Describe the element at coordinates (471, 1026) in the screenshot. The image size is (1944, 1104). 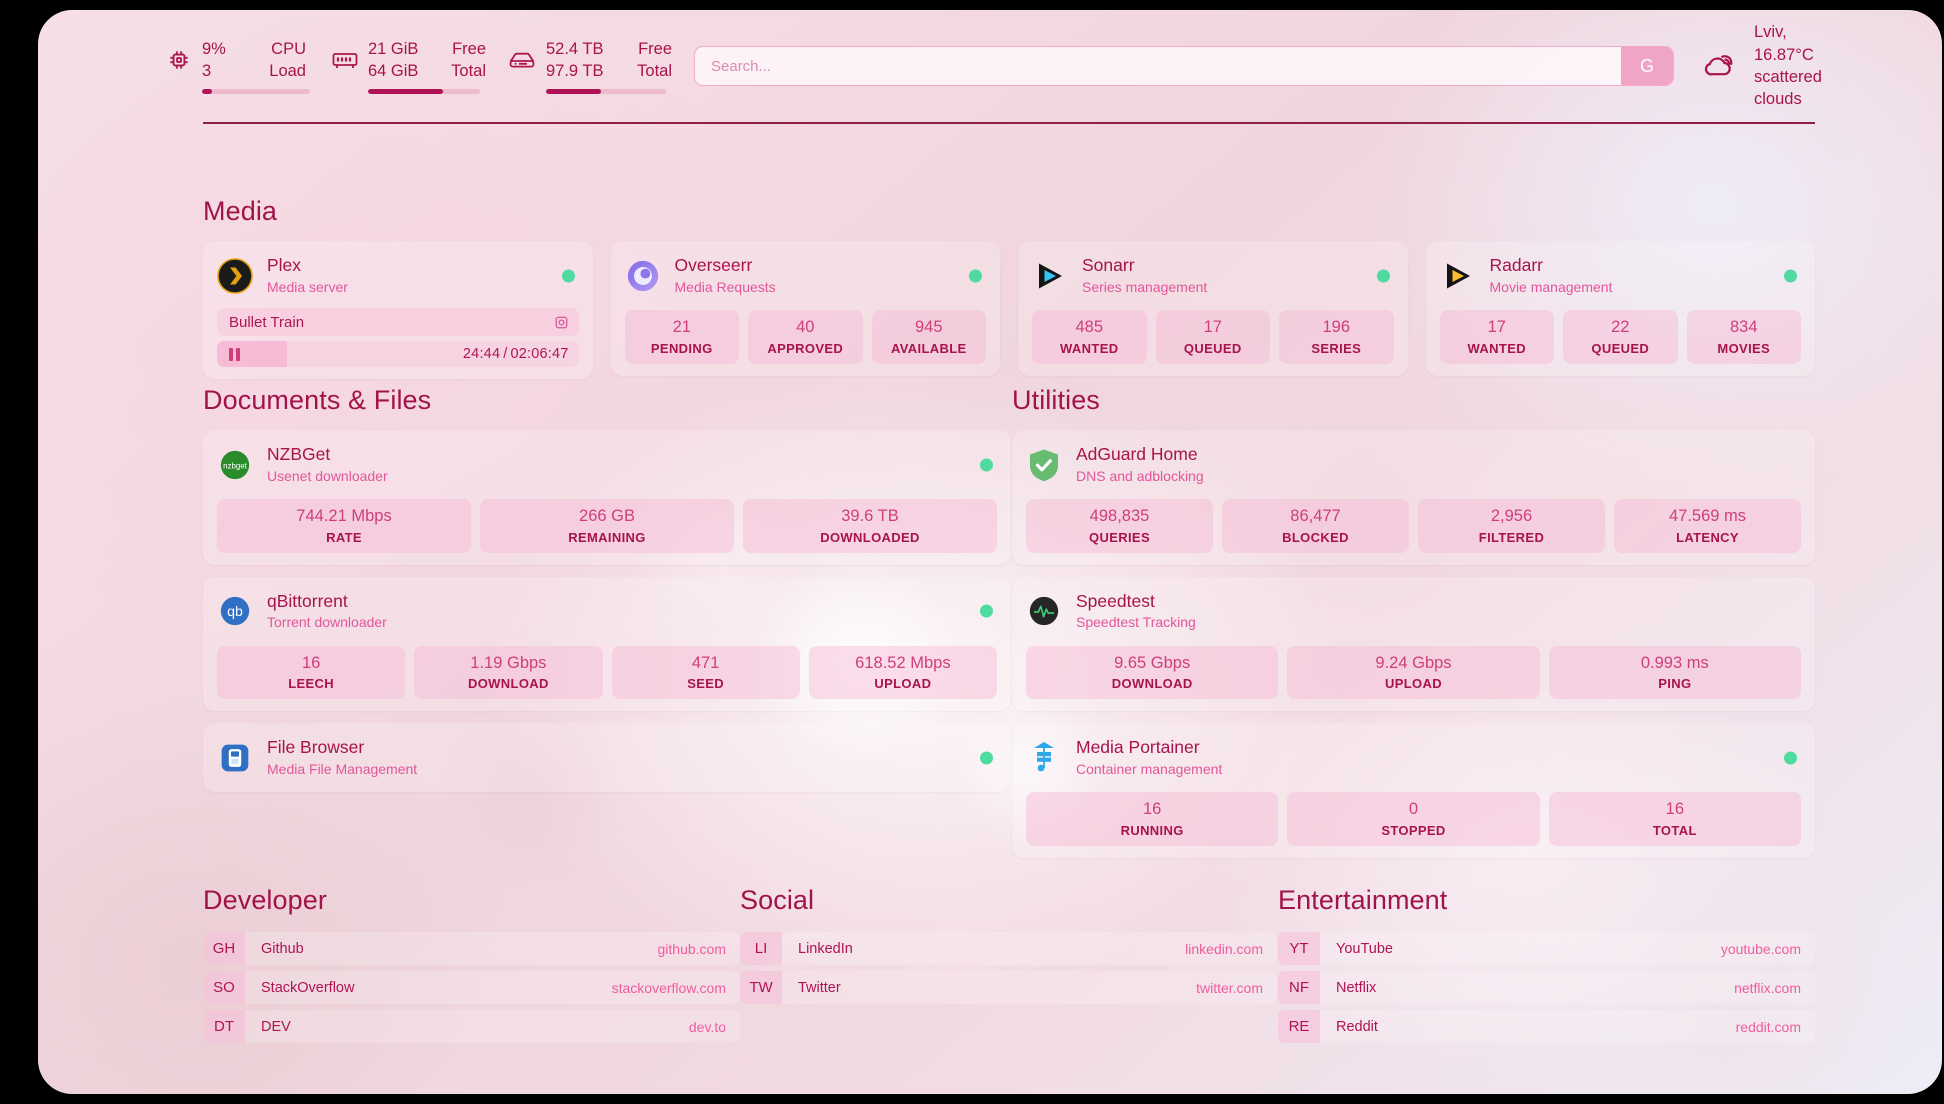
I see `bookmark-item-dev: DT DEV dev.to` at that location.